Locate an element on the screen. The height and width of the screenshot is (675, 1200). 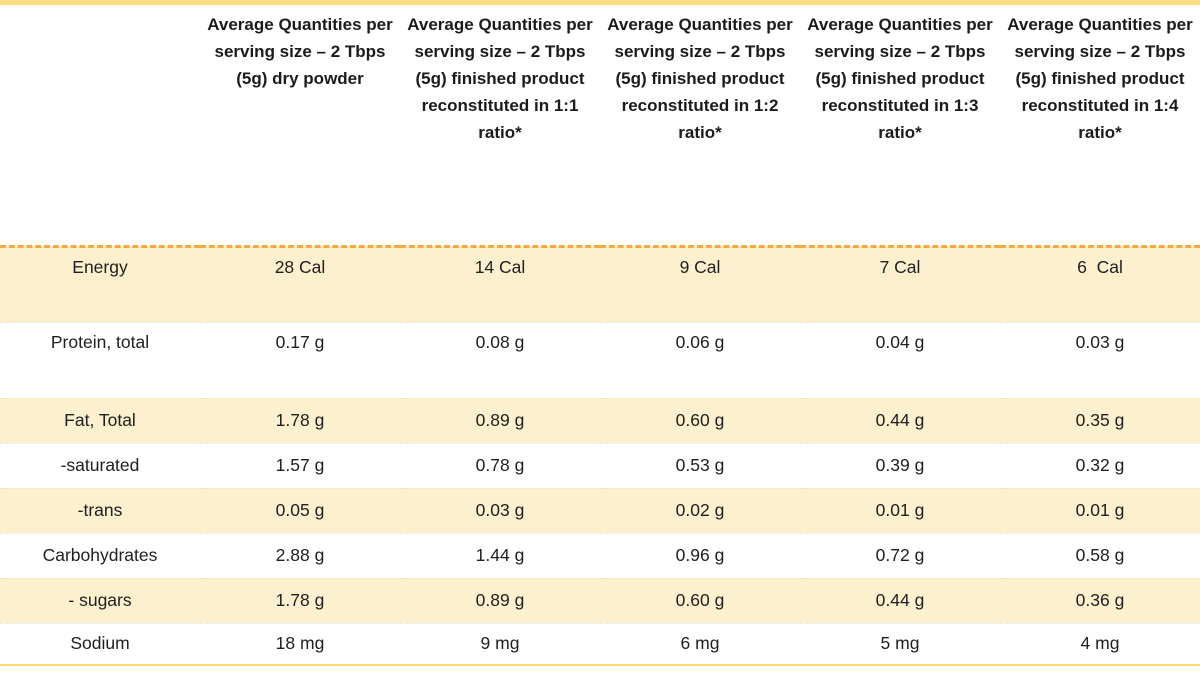
row-label: Energy is located at coordinates (100, 266).